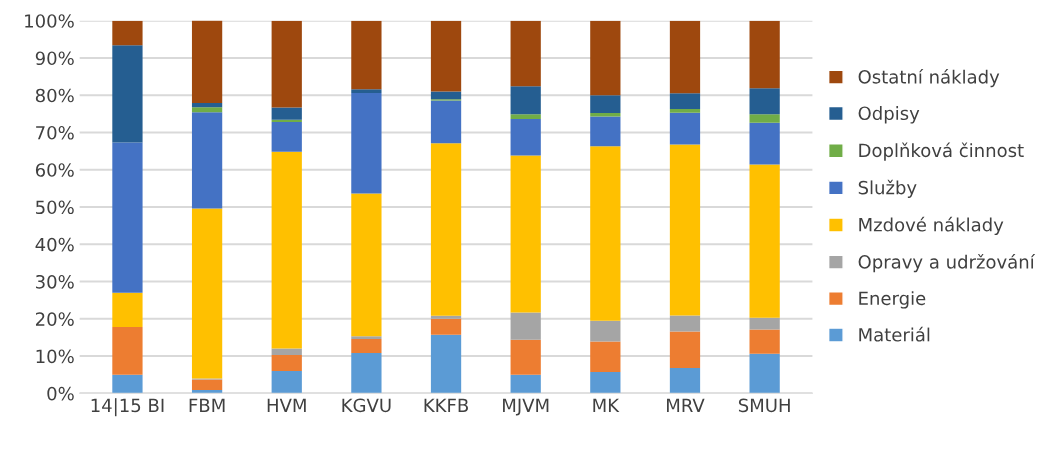 Image resolution: width=1062 pixels, height=460 pixels. What do you see at coordinates (764, 405) in the screenshot?
I see `x-tick-label: SMUH` at bounding box center [764, 405].